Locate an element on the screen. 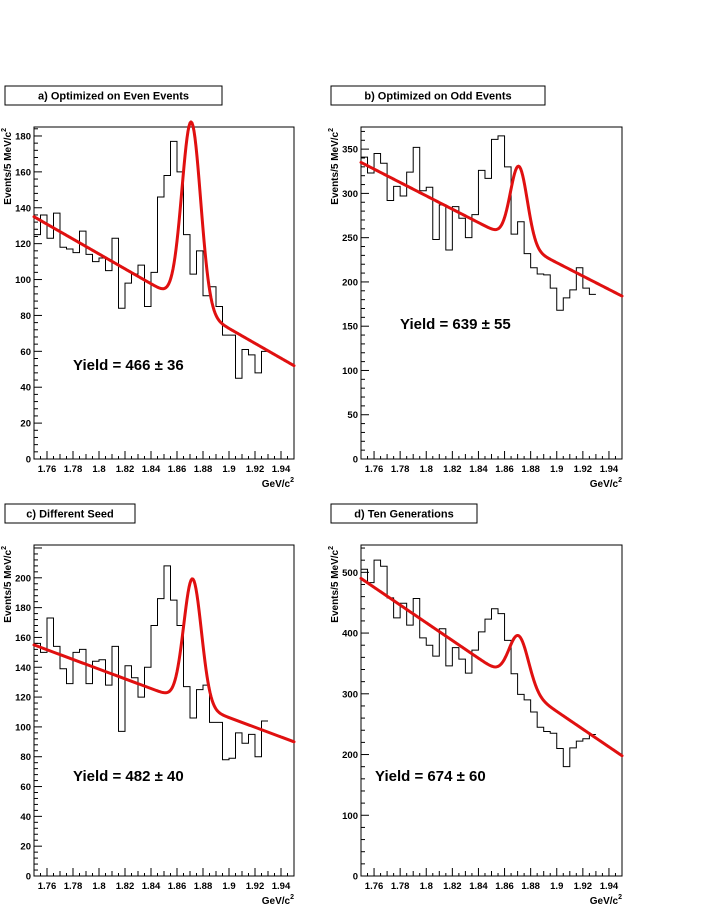  y-tick-label: 50 is located at coordinates (352, 415).